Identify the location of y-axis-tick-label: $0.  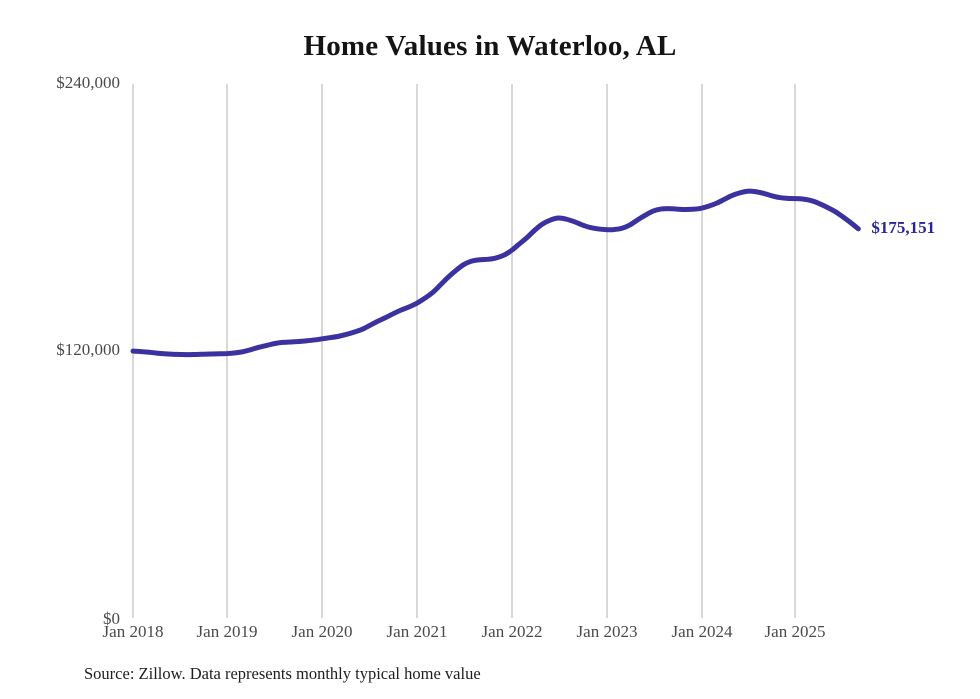
(111, 618).